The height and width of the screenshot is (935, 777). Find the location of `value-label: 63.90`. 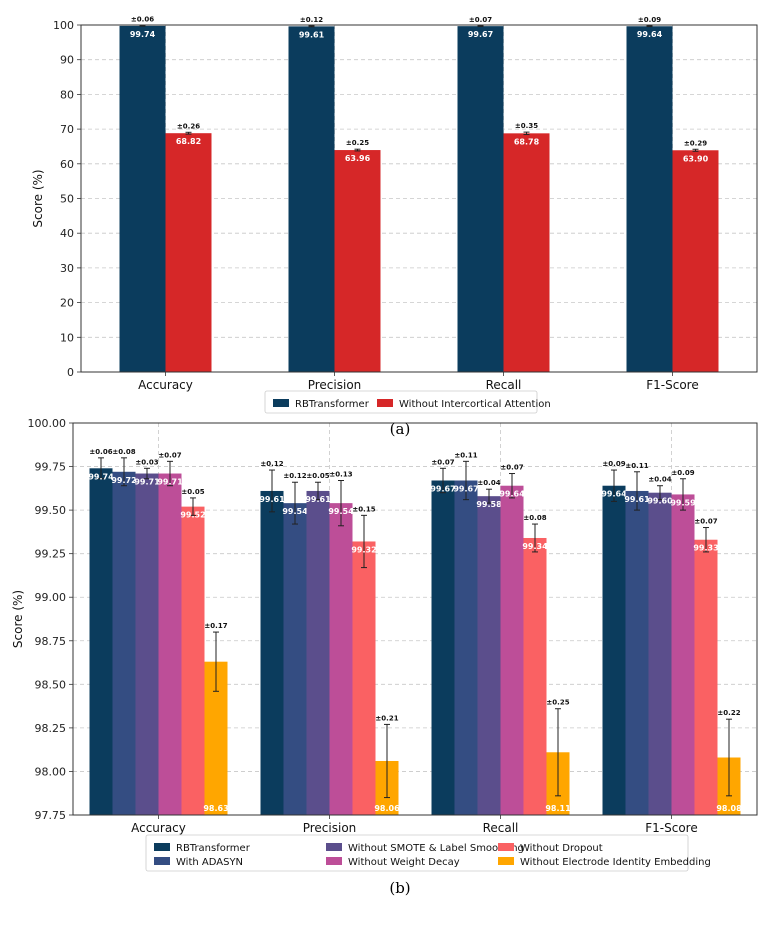

value-label: 63.90 is located at coordinates (696, 158).